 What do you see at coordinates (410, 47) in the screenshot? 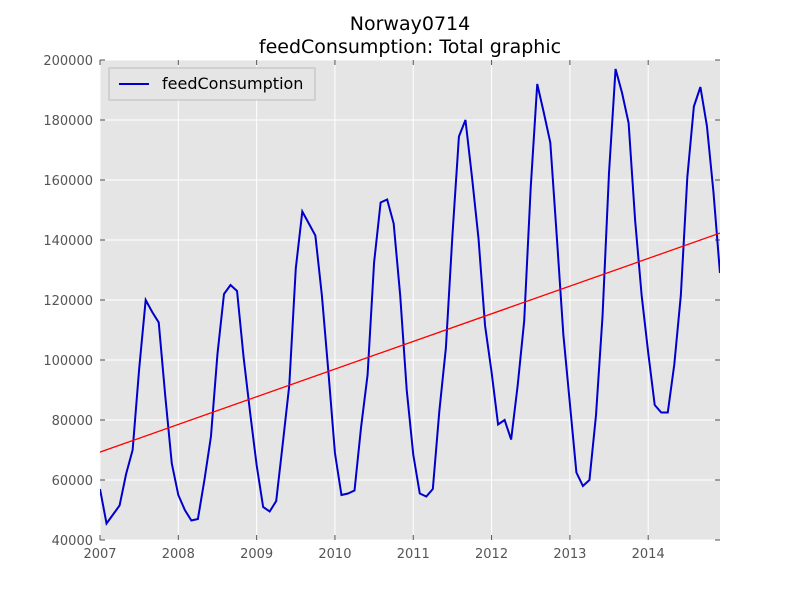
I see `chart-subtitle: feedConsumption: Total graphic` at bounding box center [410, 47].